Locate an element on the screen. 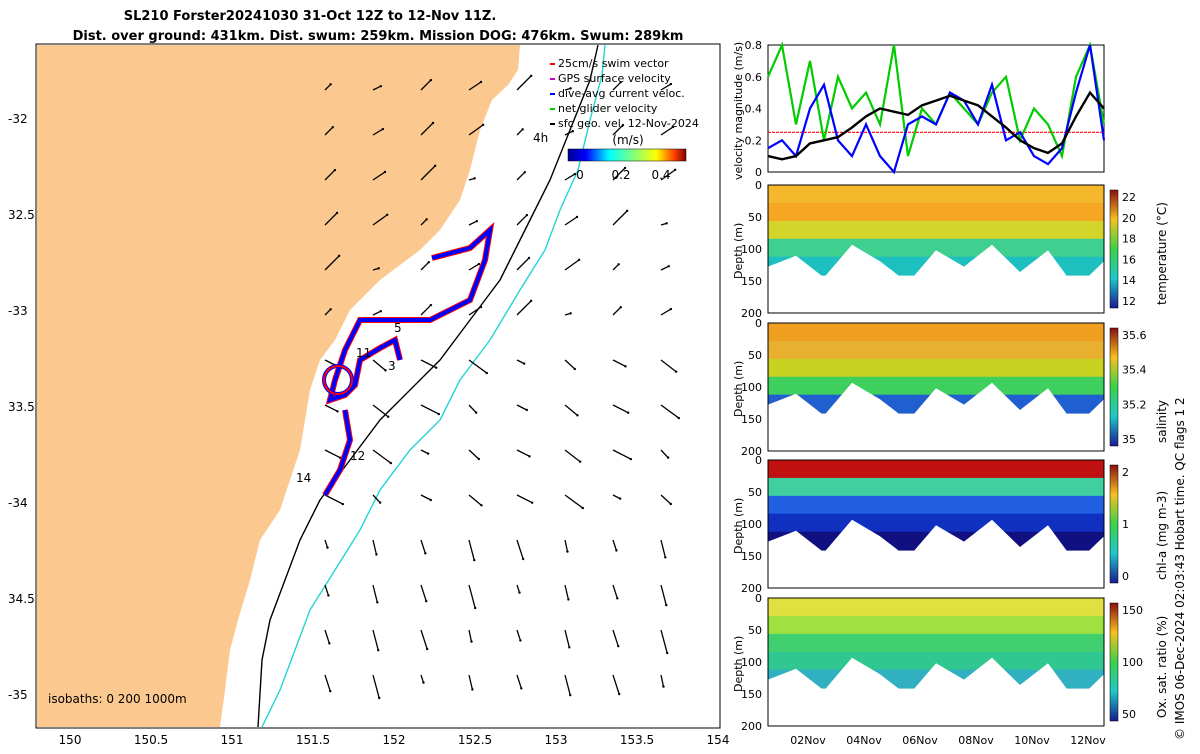 The image size is (1200, 754). heatmap-ctick: 16 is located at coordinates (1129, 259).